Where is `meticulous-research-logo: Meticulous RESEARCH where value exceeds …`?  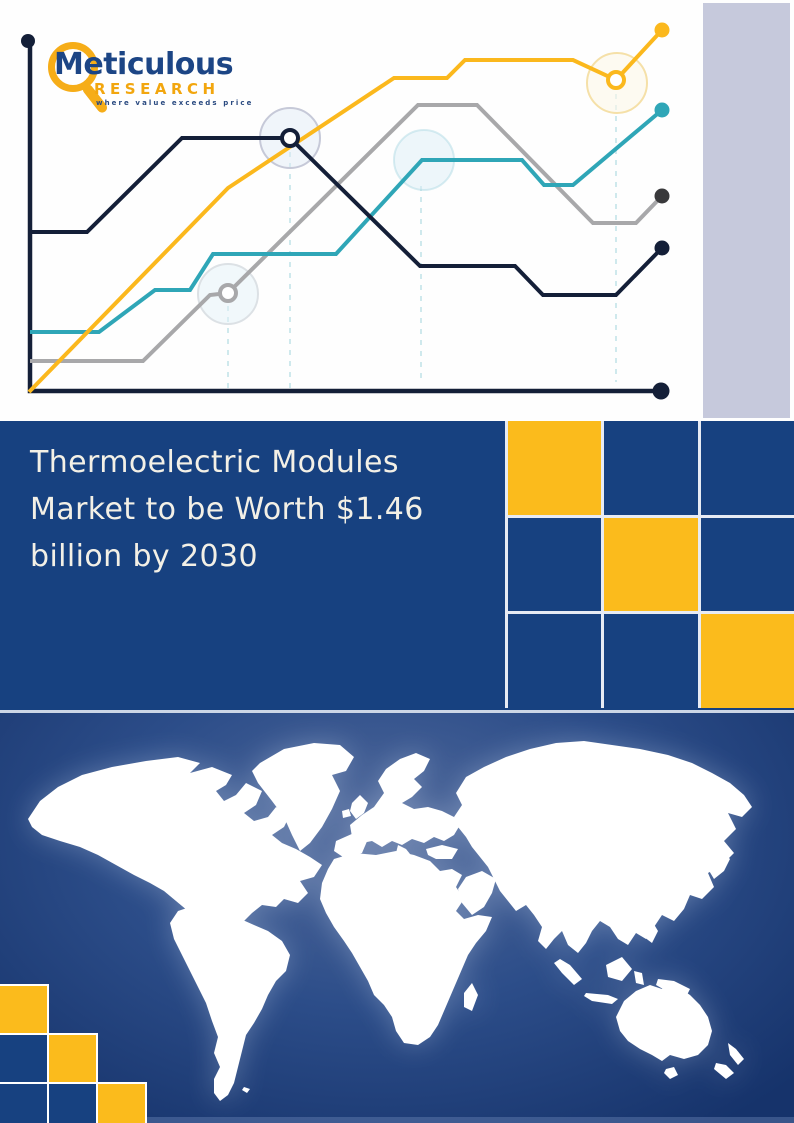 meticulous-research-logo: Meticulous RESEARCH where value exceeds … is located at coordinates (147, 71).